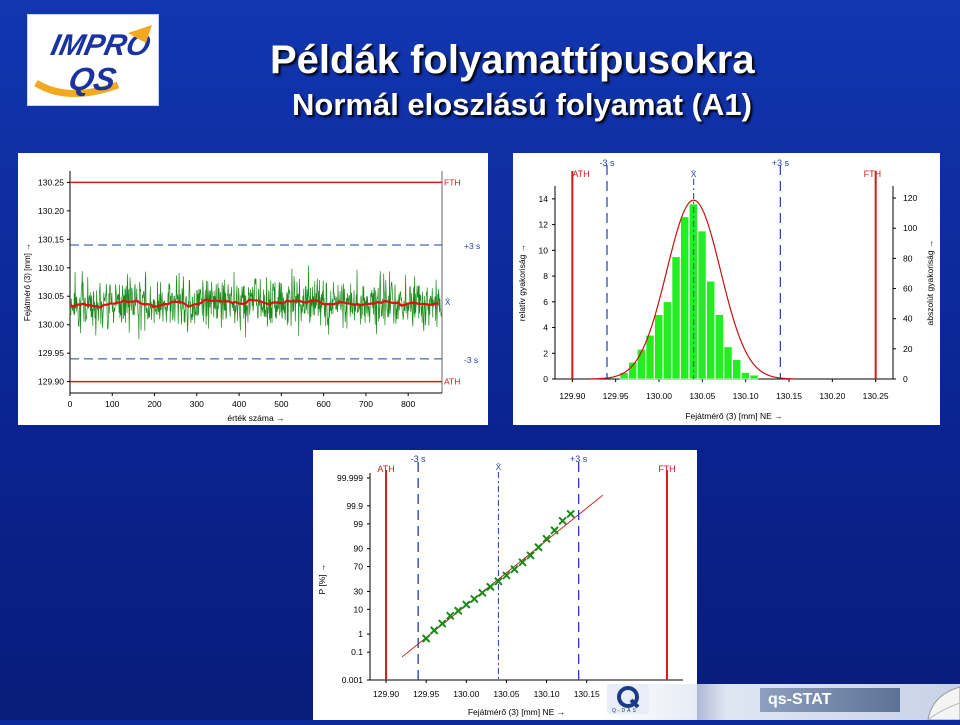 This screenshot has width=960, height=725. I want to click on y-tick-label: 70, so click(359, 567).